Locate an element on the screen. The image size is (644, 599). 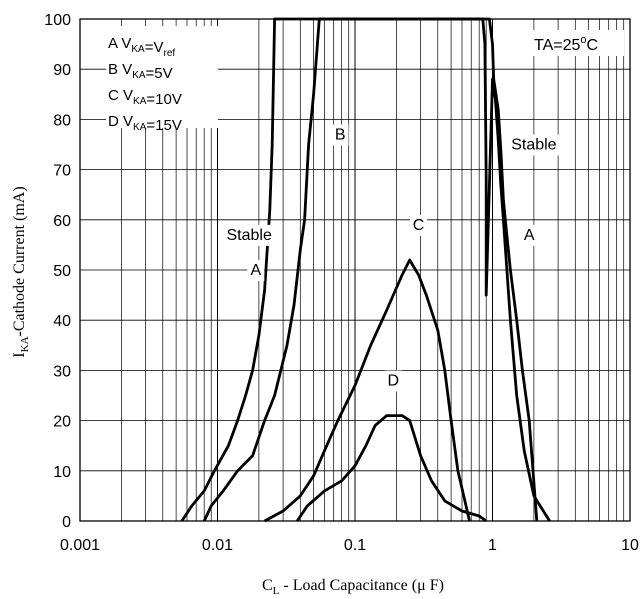
condition-text: TA=25 is located at coordinates (557, 45).